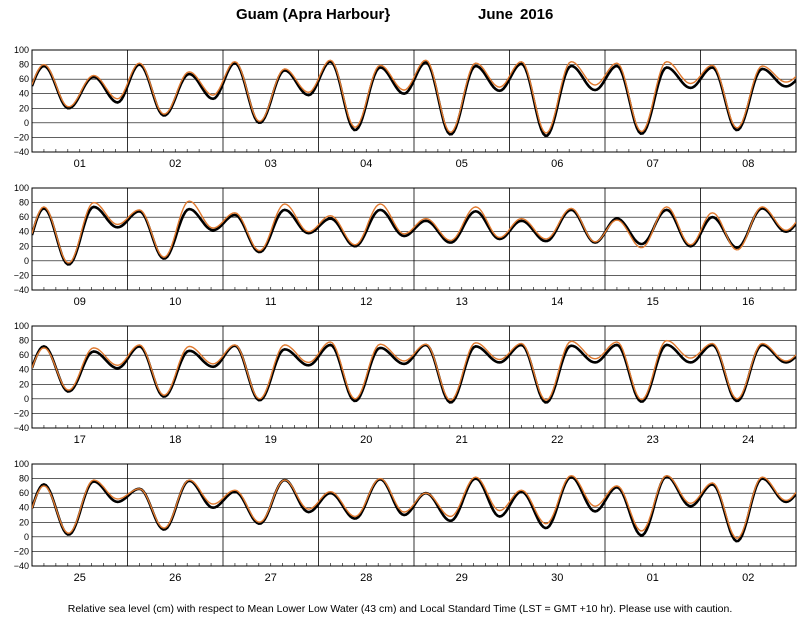  I want to click on x-tick-label: 07, so click(653, 164).